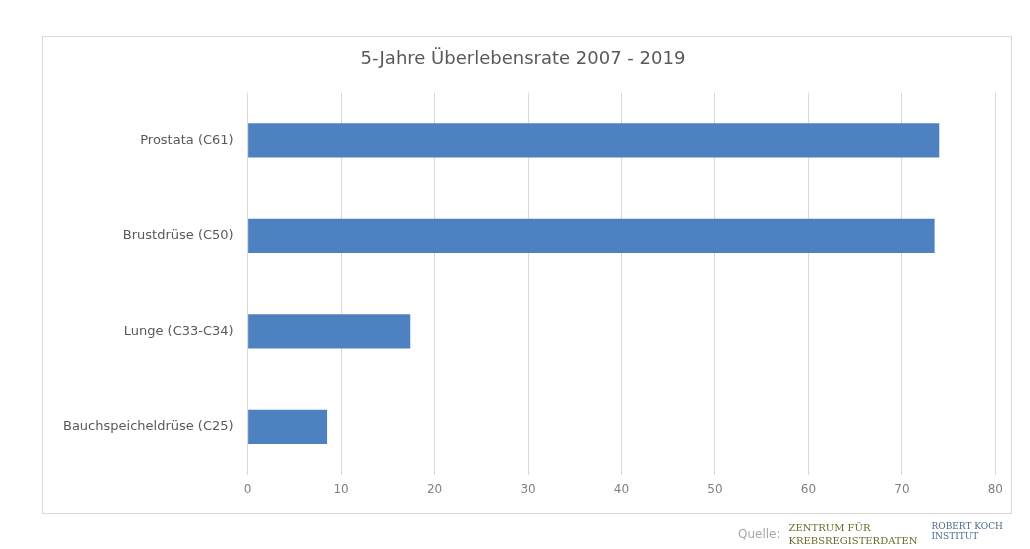 The height and width of the screenshot is (549, 1030). What do you see at coordinates (902, 488) in the screenshot?
I see `x-tick-label: 70` at bounding box center [902, 488].